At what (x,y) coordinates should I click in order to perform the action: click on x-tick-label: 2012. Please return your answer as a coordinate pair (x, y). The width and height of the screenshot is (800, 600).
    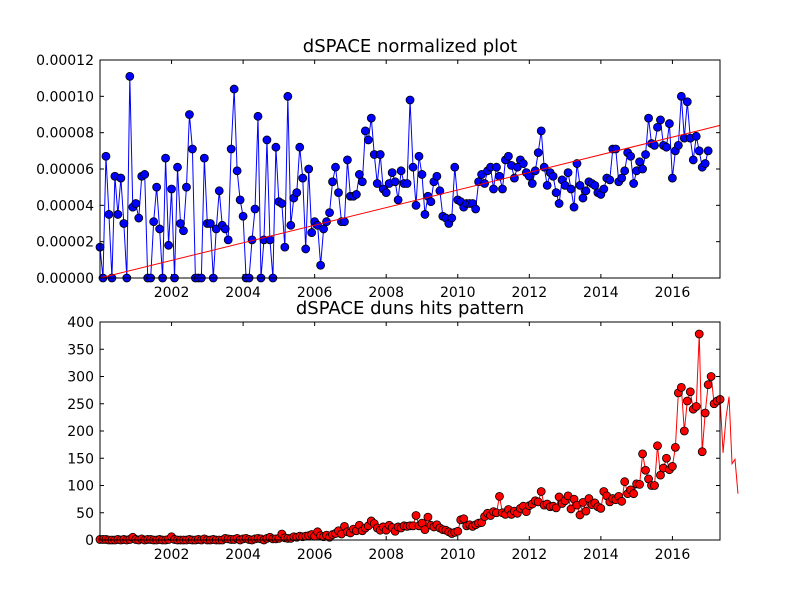
    Looking at the image, I should click on (529, 555).